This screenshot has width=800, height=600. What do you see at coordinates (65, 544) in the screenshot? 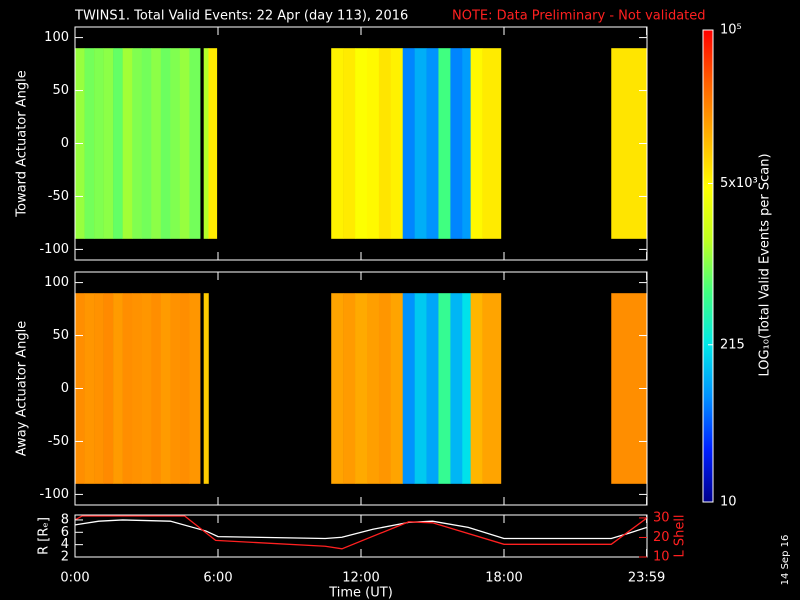
I see `y-tick-label: 4` at bounding box center [65, 544].